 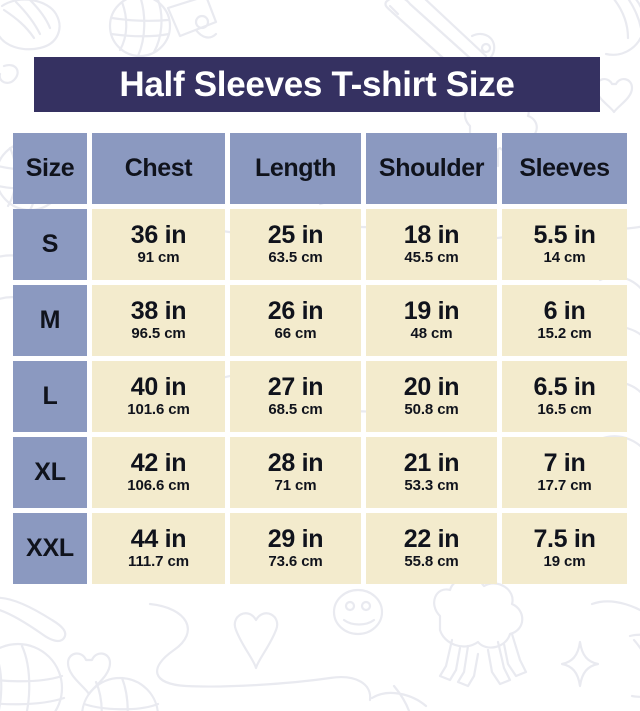 What do you see at coordinates (564, 310) in the screenshot?
I see `sleeves-inches: 6 in` at bounding box center [564, 310].